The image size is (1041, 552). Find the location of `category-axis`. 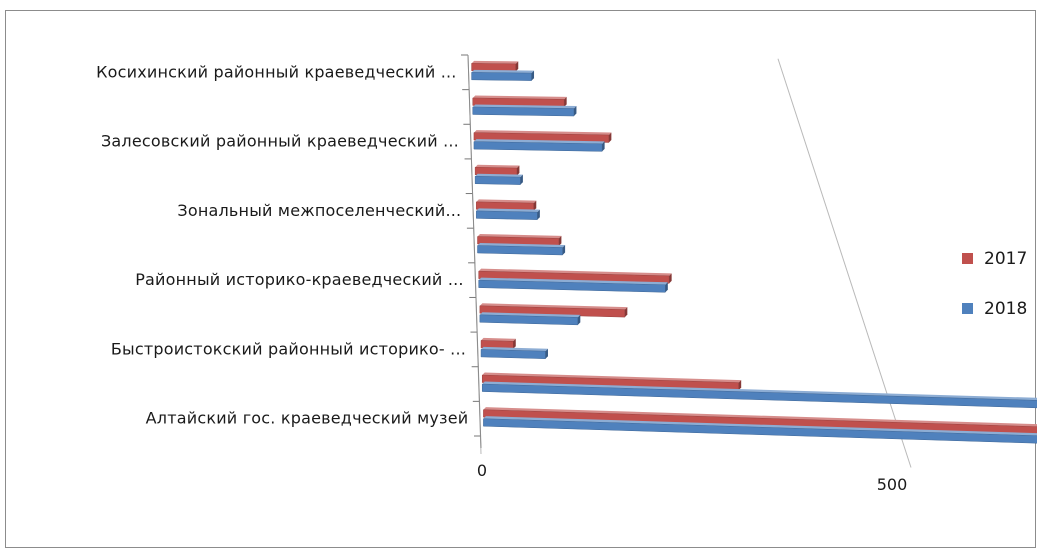

category-axis is located at coordinates (474, 251).